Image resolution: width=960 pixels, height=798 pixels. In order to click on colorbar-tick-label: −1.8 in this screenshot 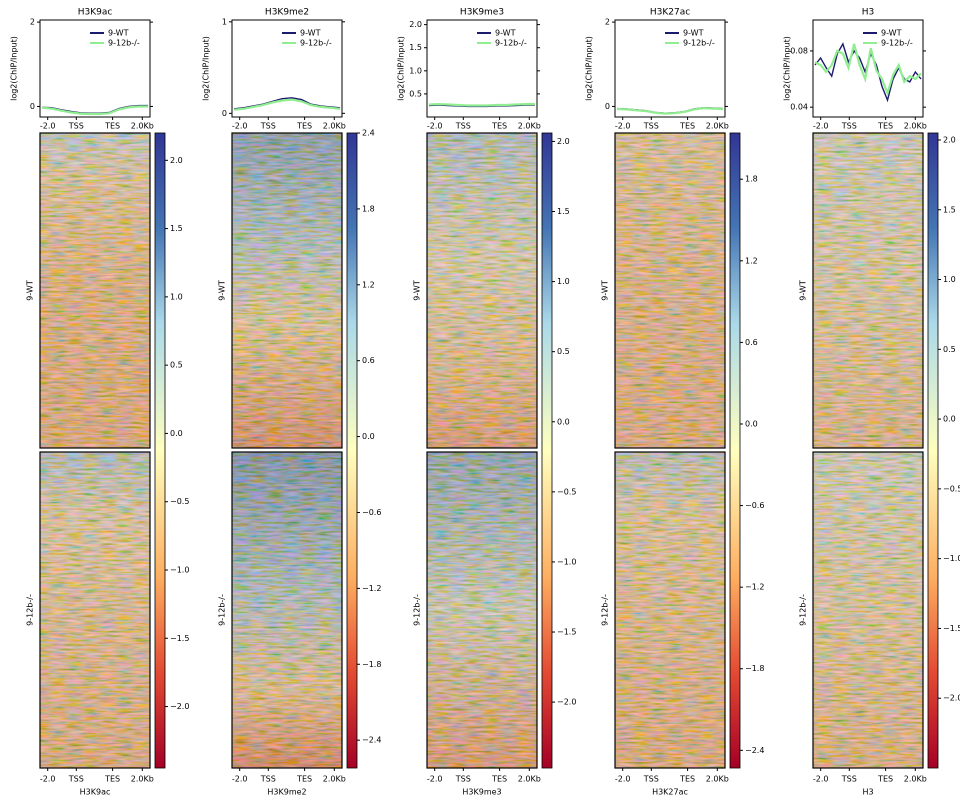, I will do `click(754, 668)`.